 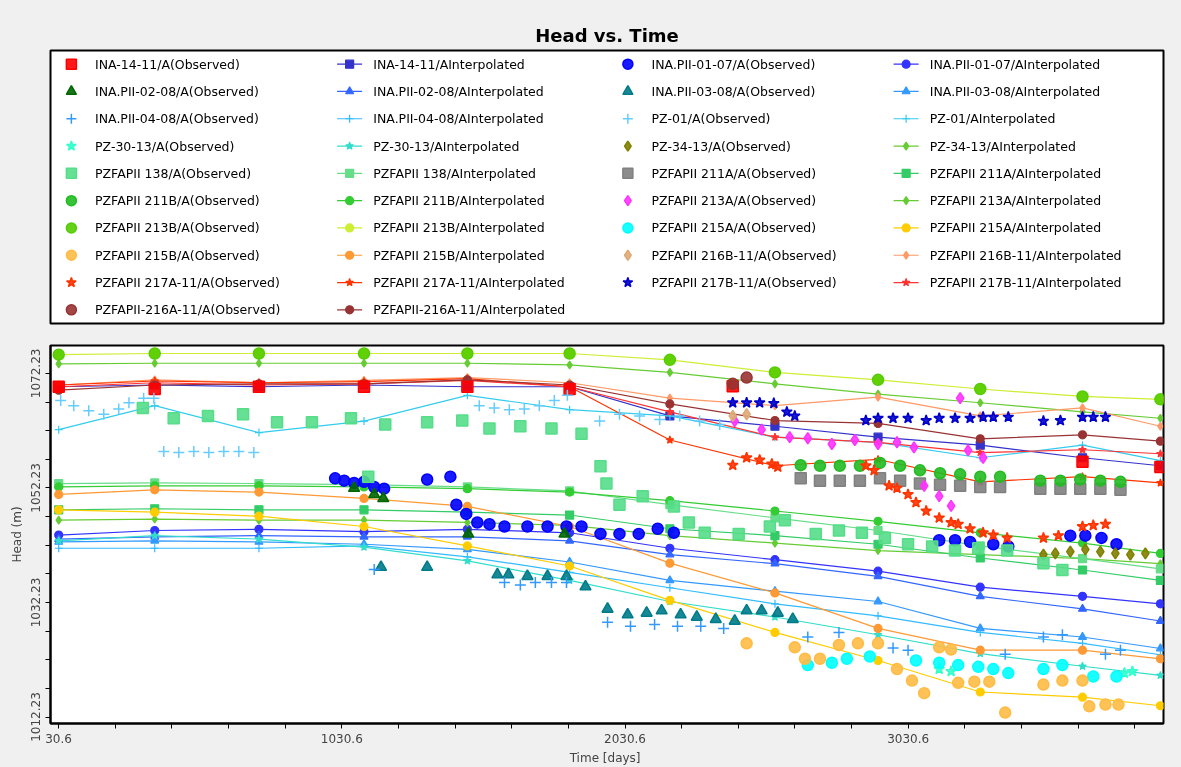 What do you see at coordinates (1015, 91) in the screenshot?
I see `legend-label: INA.PII-03-08/AInterpolated` at bounding box center [1015, 91].